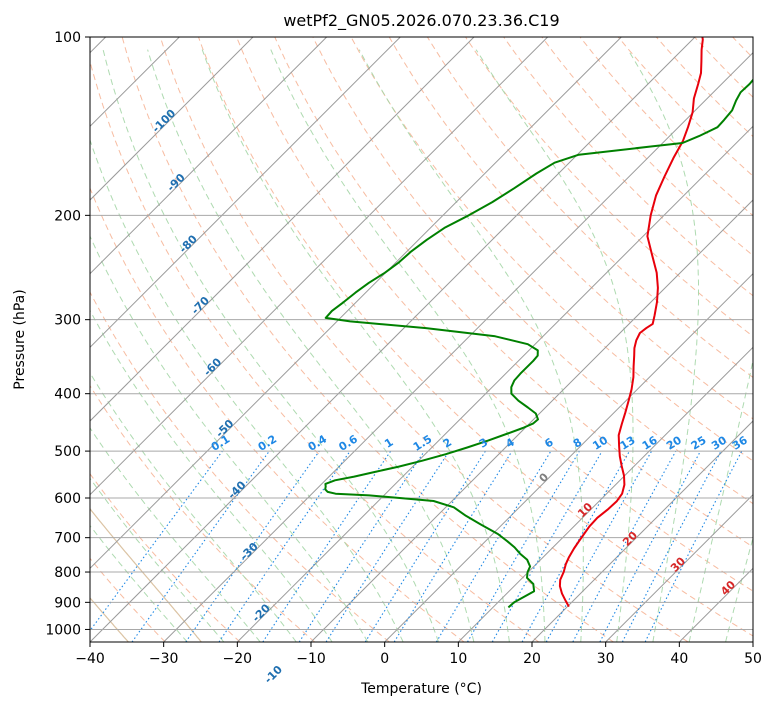  What do you see at coordinates (311, 659) in the screenshot?
I see `x-tick-label: −10` at bounding box center [311, 659].